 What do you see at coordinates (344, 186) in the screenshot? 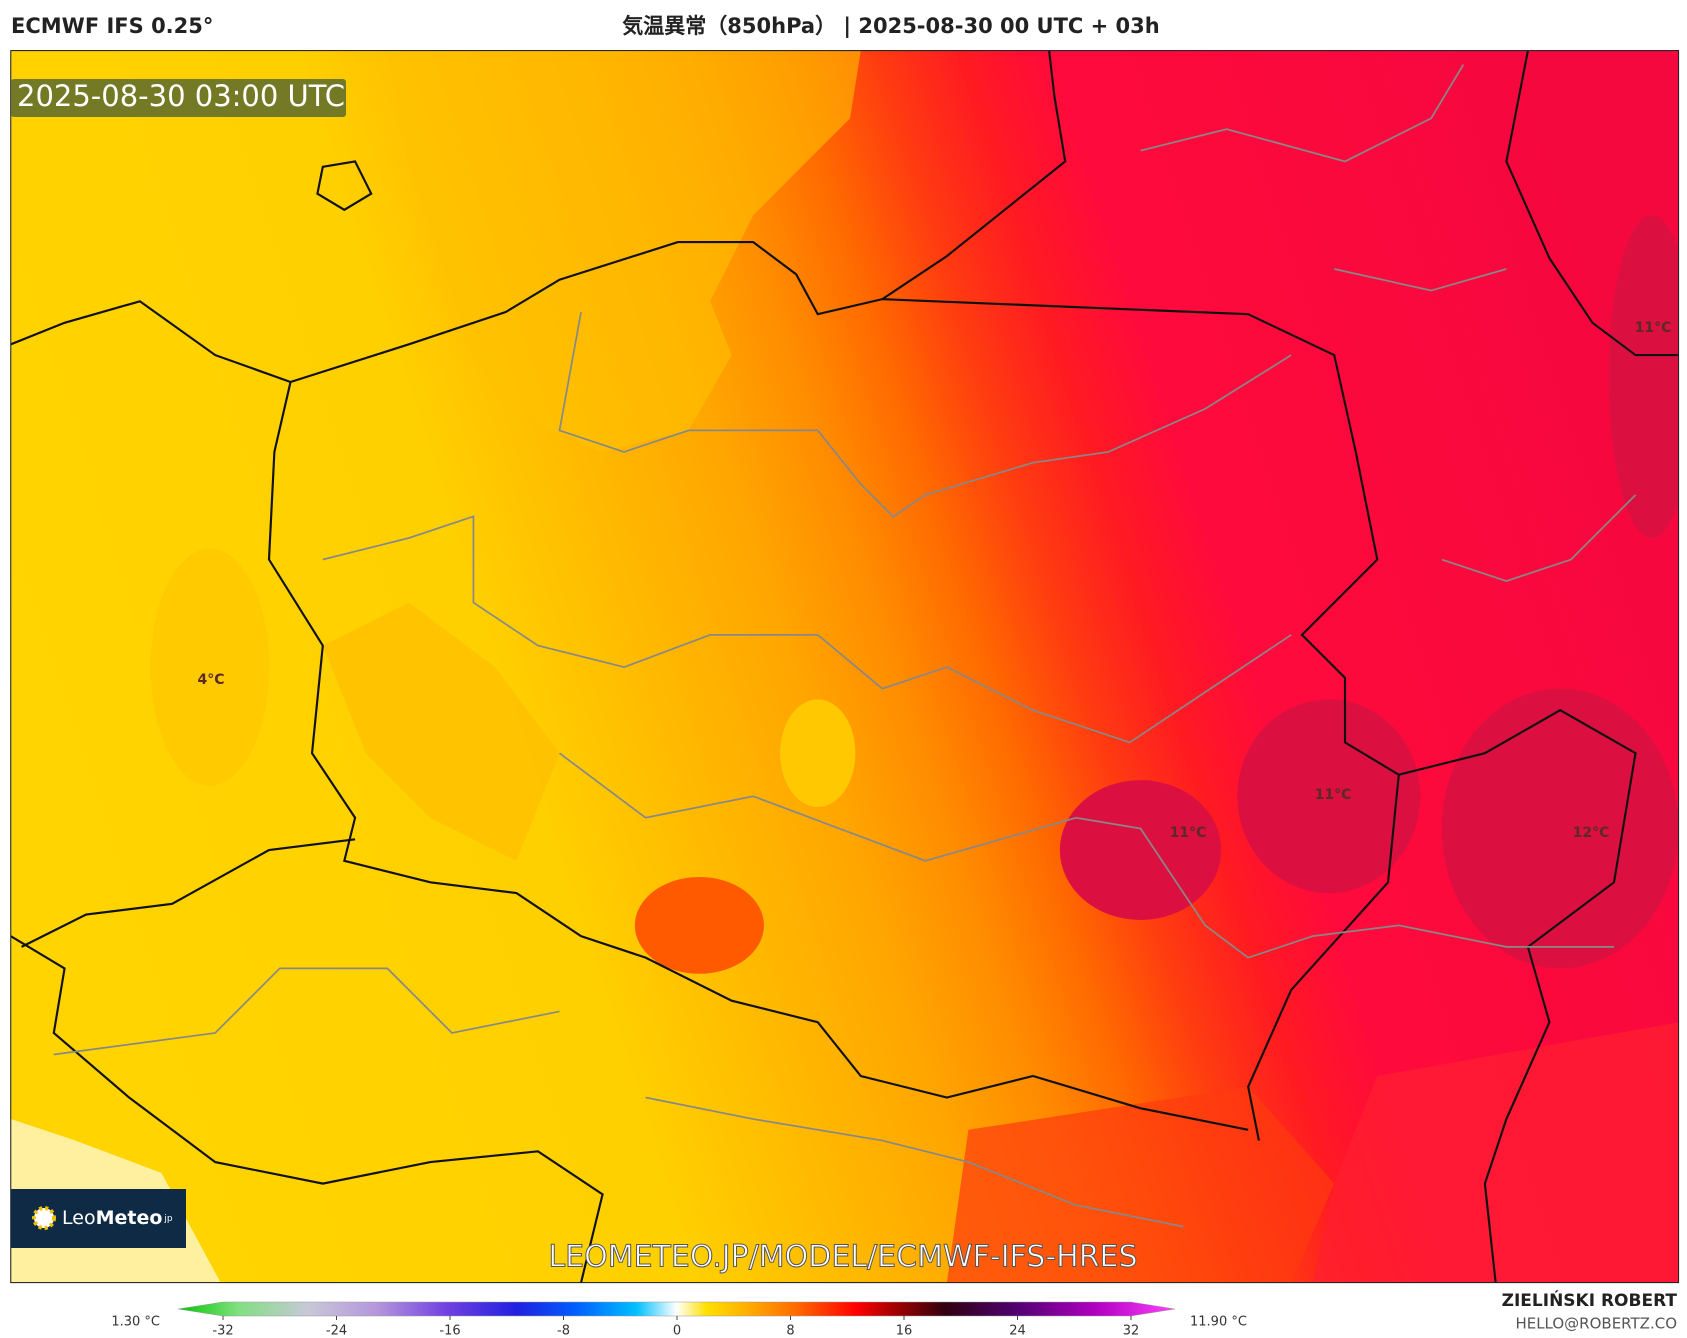
I see `island` at bounding box center [344, 186].